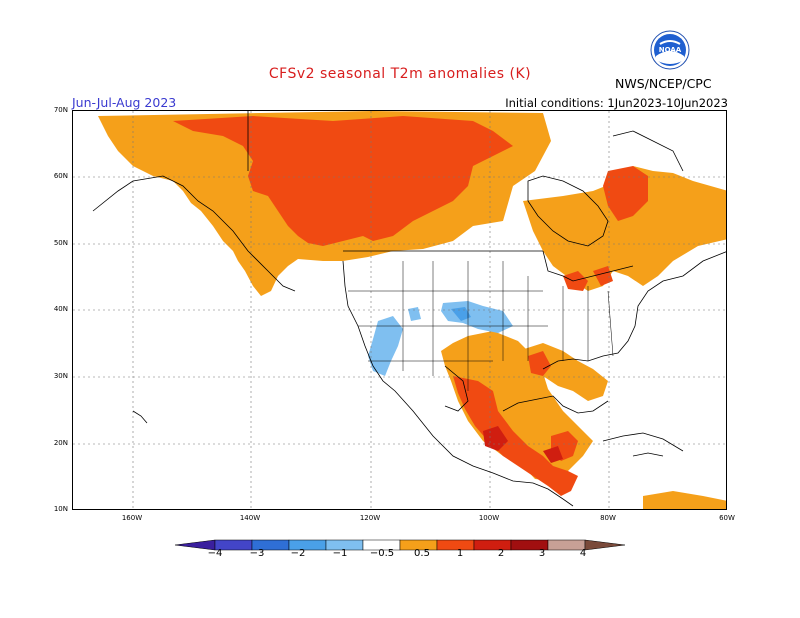 This screenshot has height=618, width=800. Describe the element at coordinates (60, 110) in the screenshot. I see `lat-label: 70N` at that location.